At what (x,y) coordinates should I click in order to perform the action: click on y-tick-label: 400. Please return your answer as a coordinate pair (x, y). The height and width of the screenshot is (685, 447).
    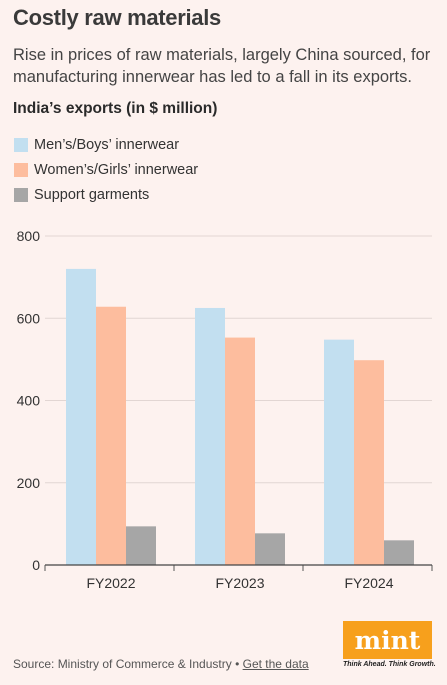
    Looking at the image, I should click on (29, 401).